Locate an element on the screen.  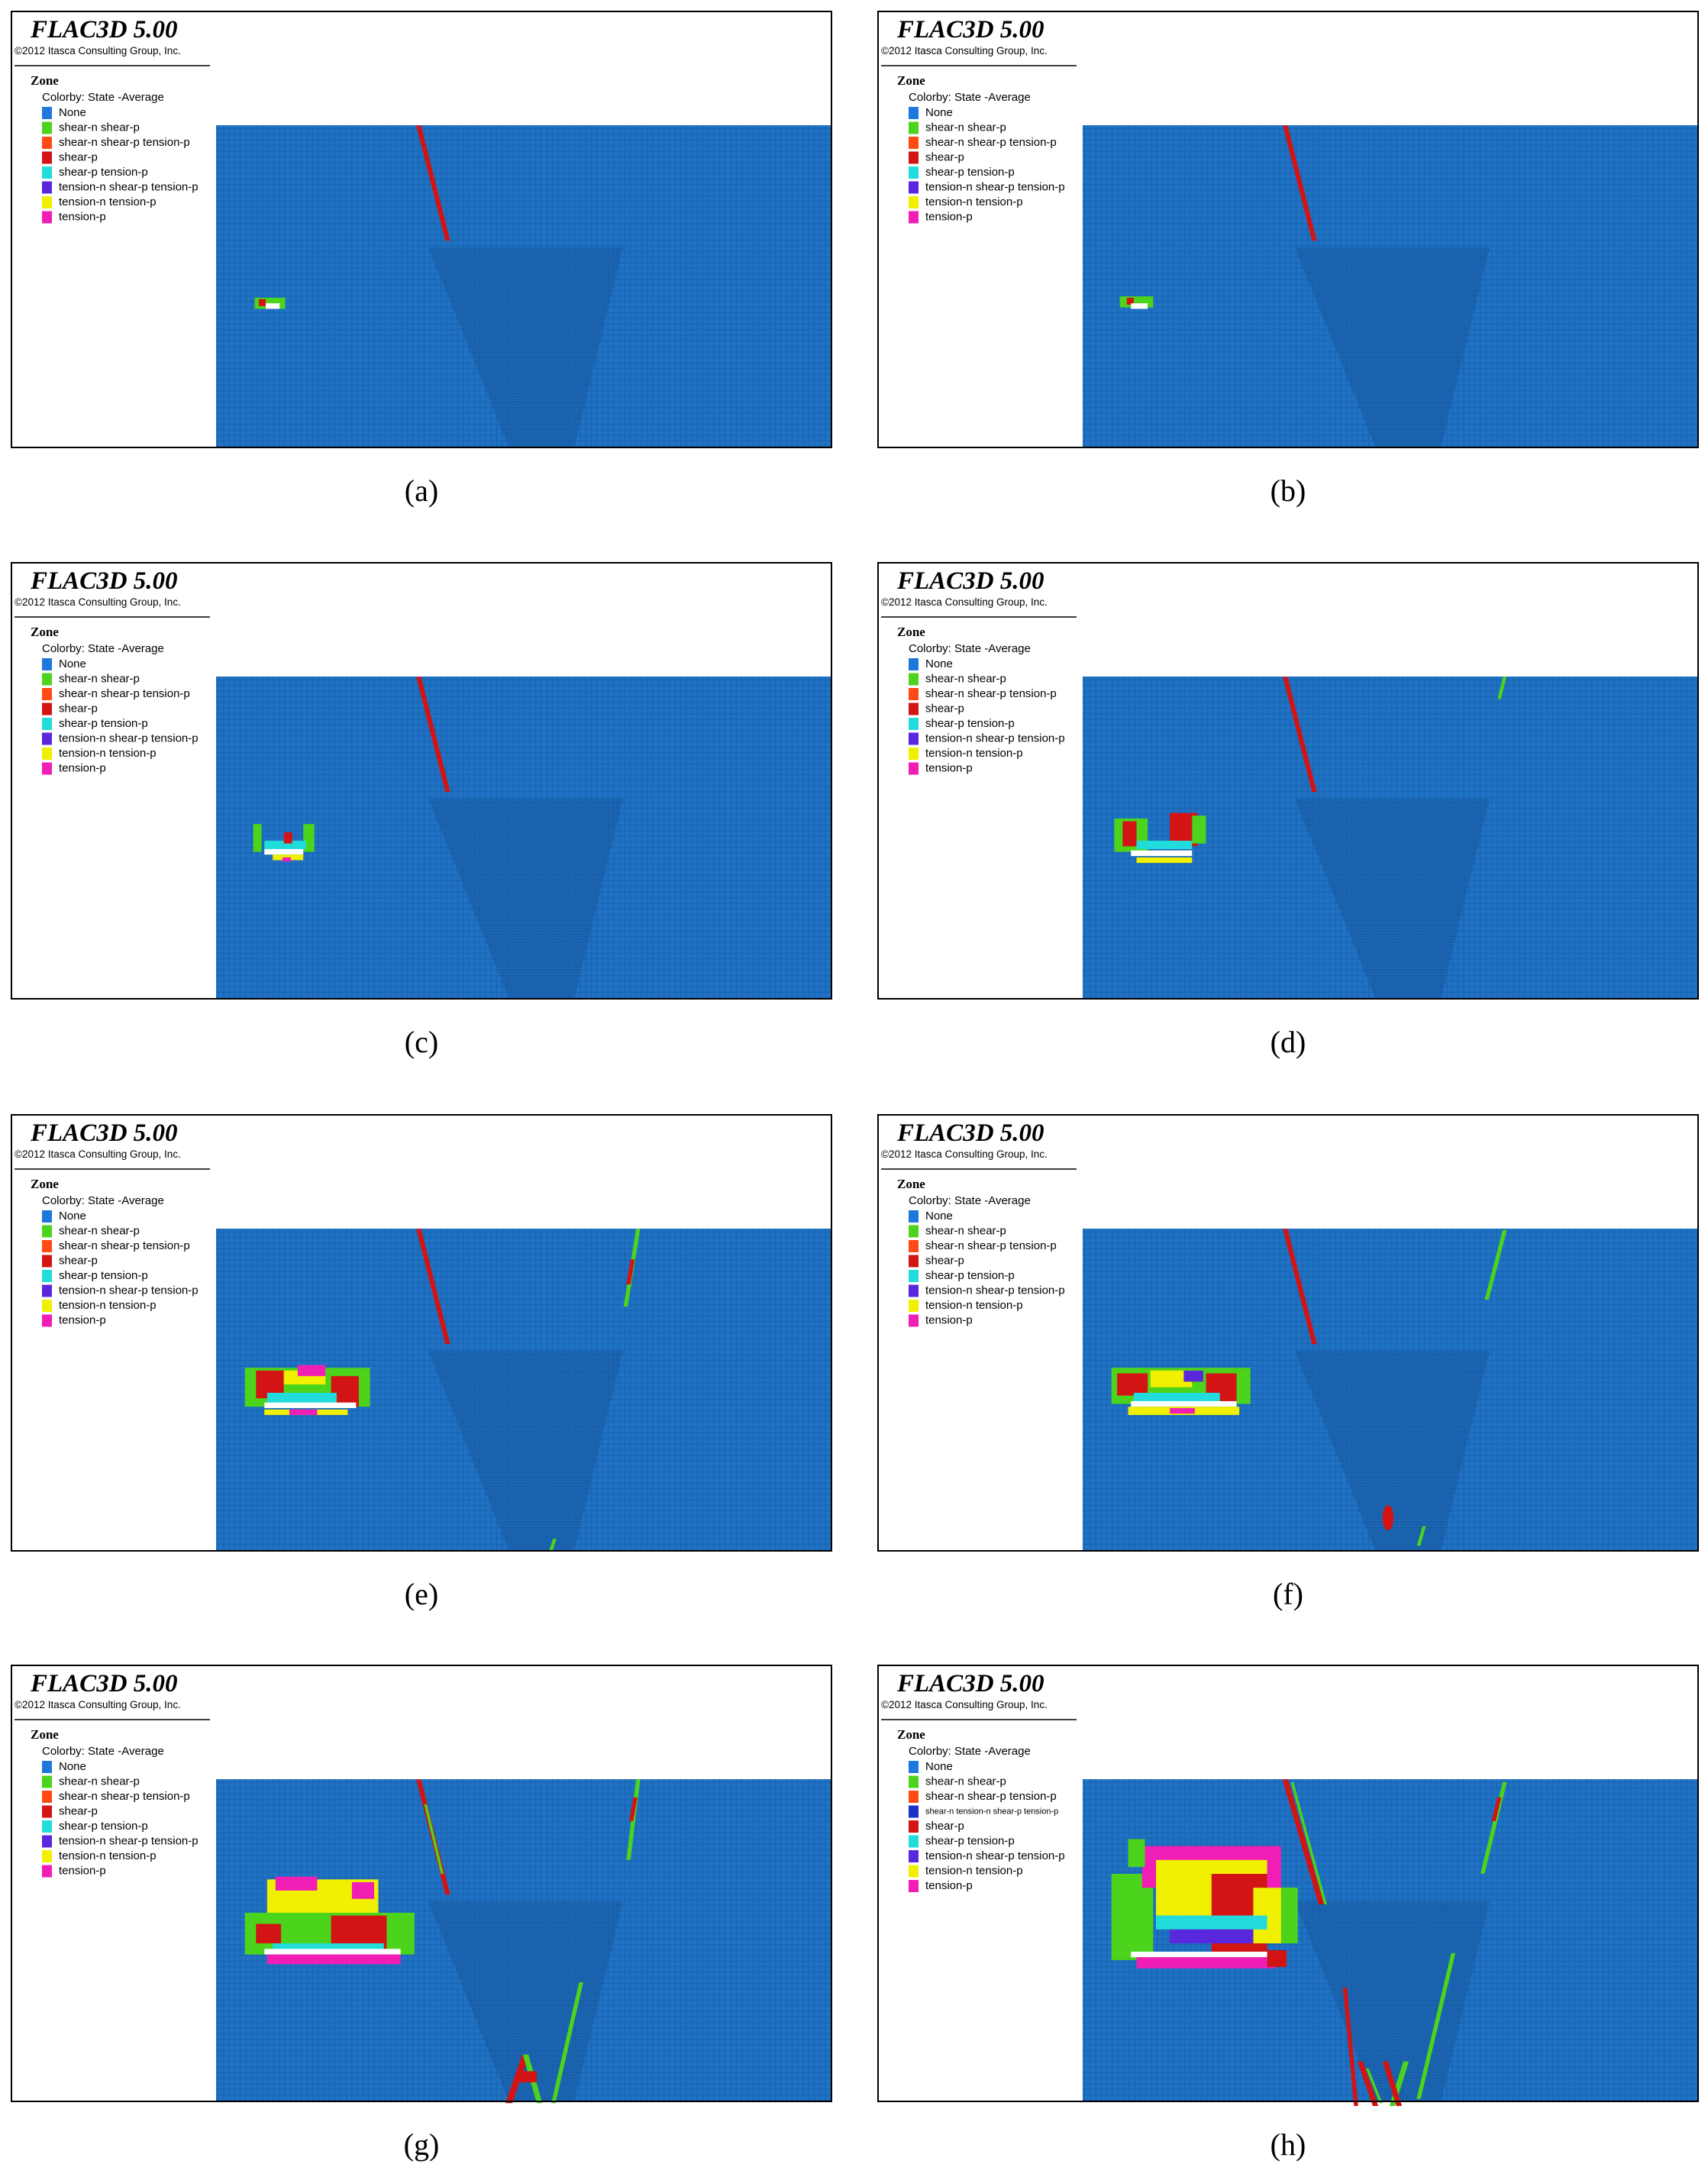
panel-caption: (a) is located at coordinates (421, 490).